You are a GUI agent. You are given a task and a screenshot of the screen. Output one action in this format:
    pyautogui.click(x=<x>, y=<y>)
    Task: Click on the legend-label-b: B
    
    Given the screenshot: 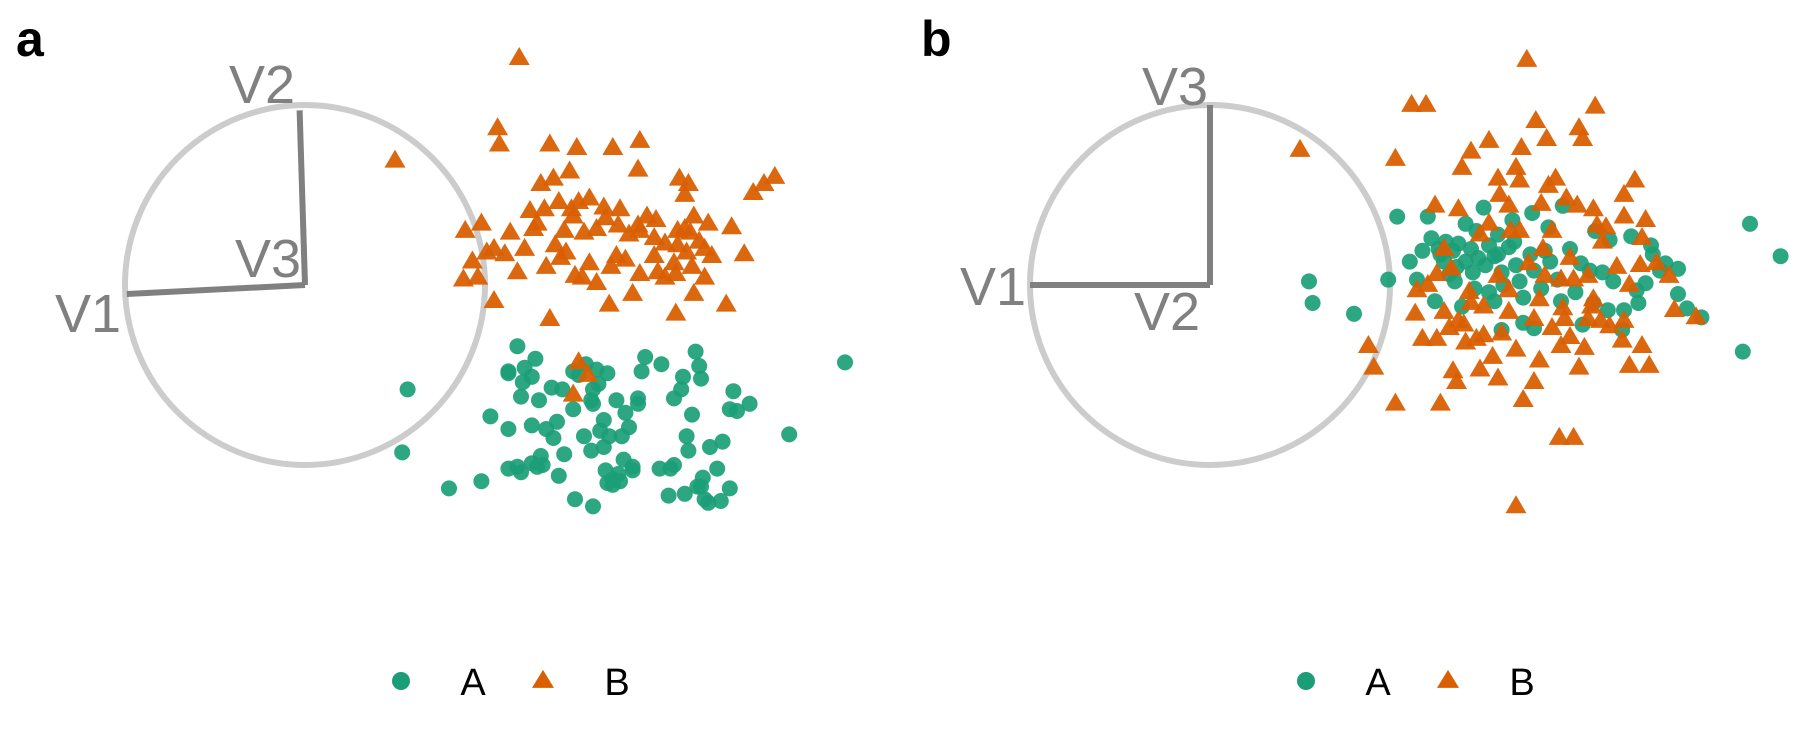 What is the action you would take?
    pyautogui.click(x=1521, y=683)
    